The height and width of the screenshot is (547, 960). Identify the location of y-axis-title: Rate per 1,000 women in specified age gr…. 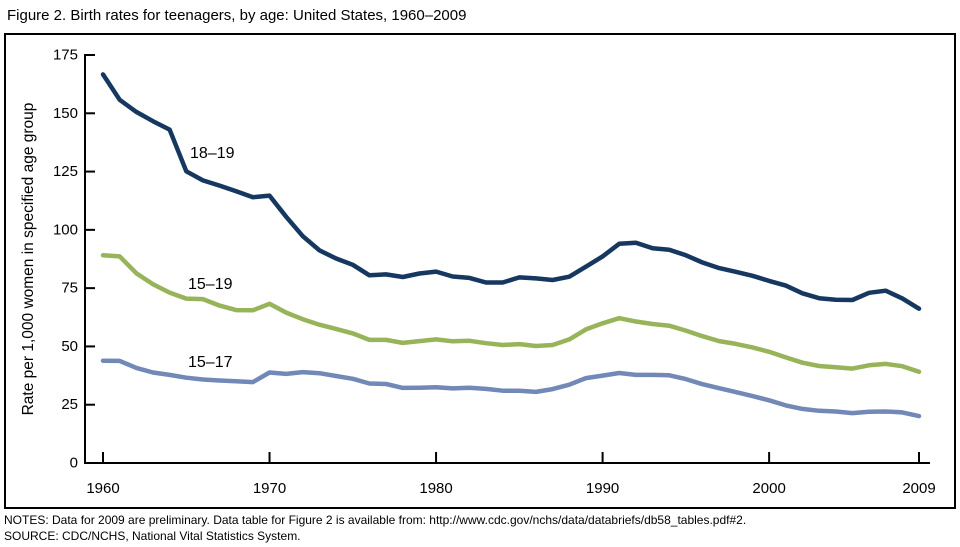
(28, 259).